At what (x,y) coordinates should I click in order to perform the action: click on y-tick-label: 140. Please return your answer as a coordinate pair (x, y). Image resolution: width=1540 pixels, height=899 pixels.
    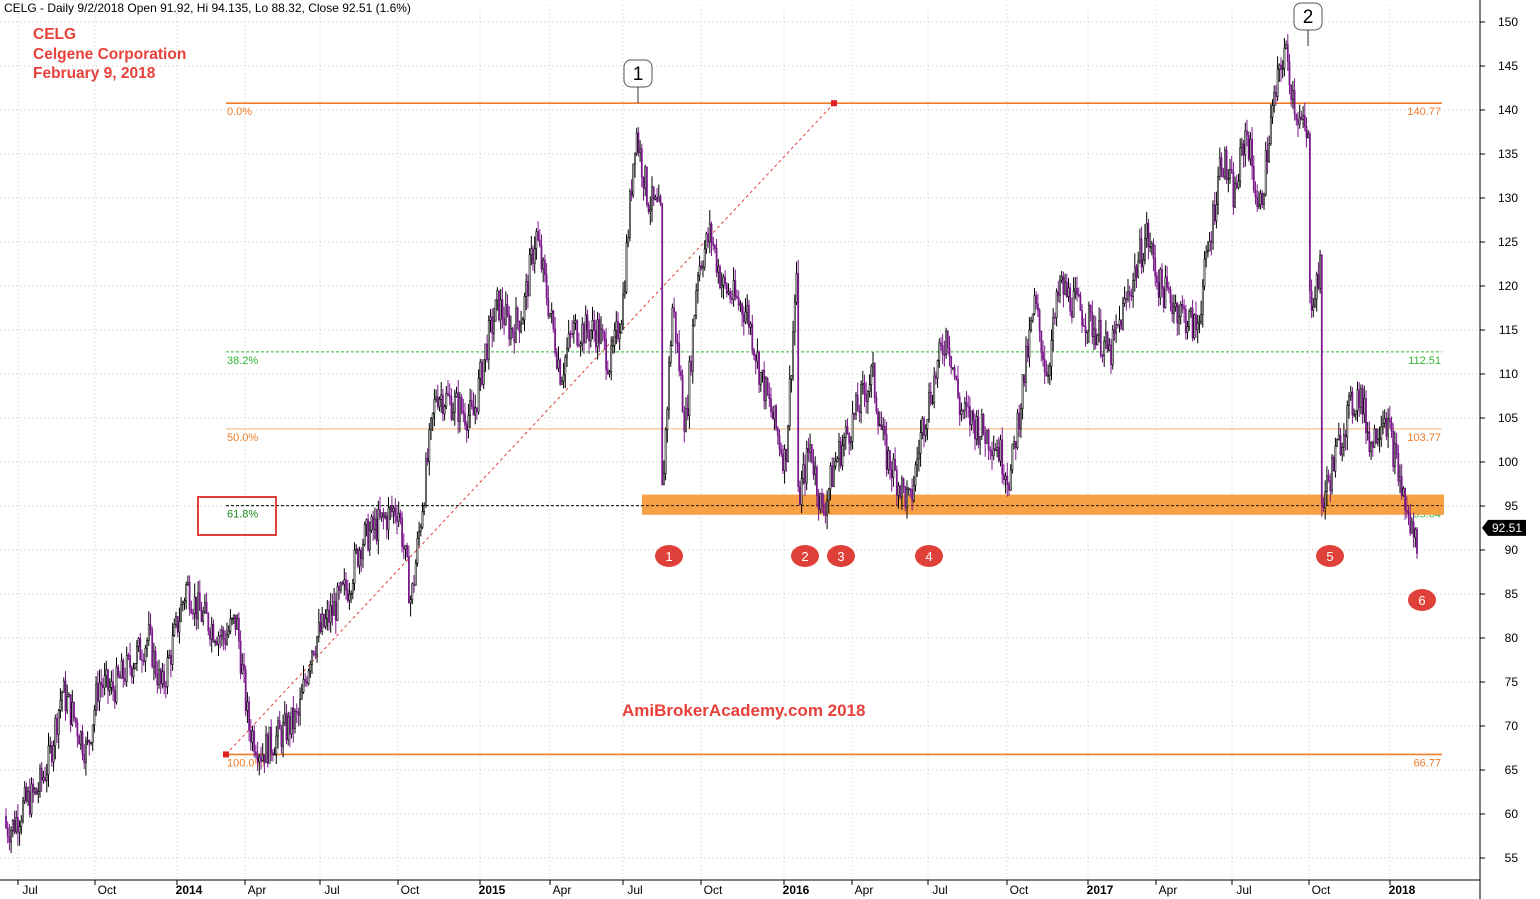
    Looking at the image, I should click on (1508, 110).